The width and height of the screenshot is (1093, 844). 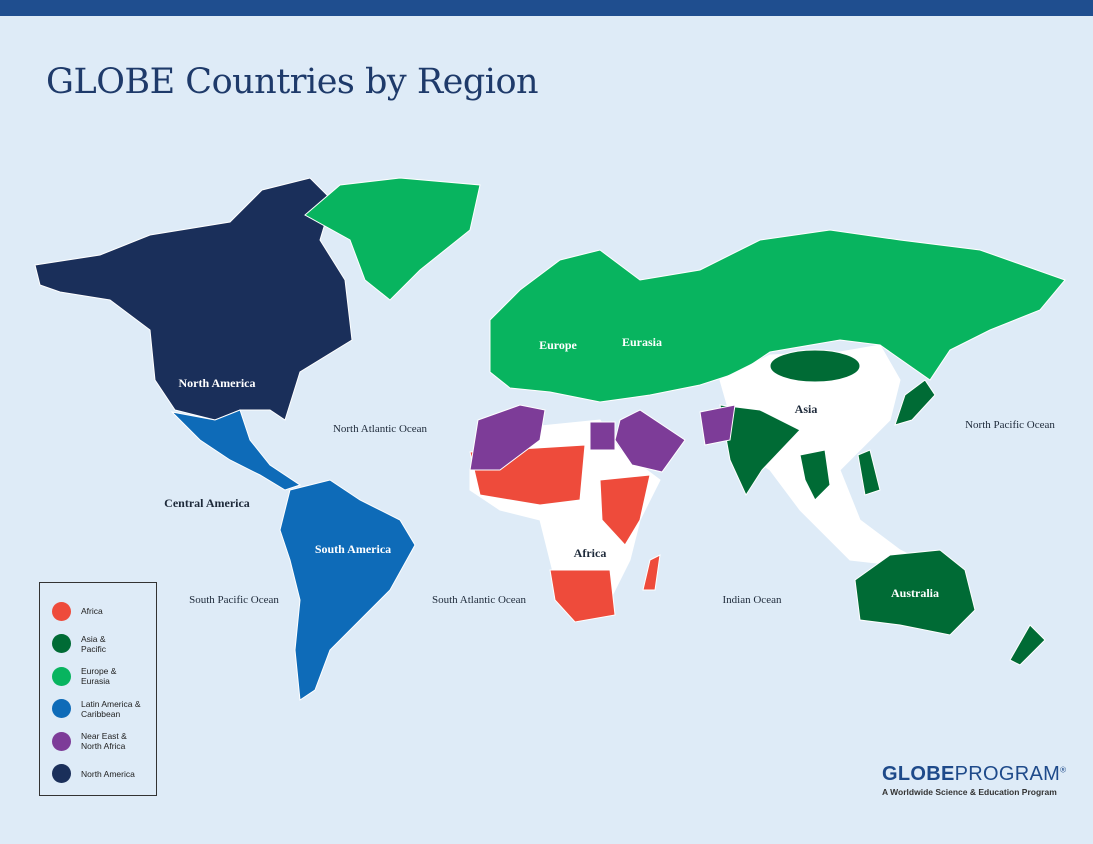 I want to click on region-india, so click(x=760, y=450).